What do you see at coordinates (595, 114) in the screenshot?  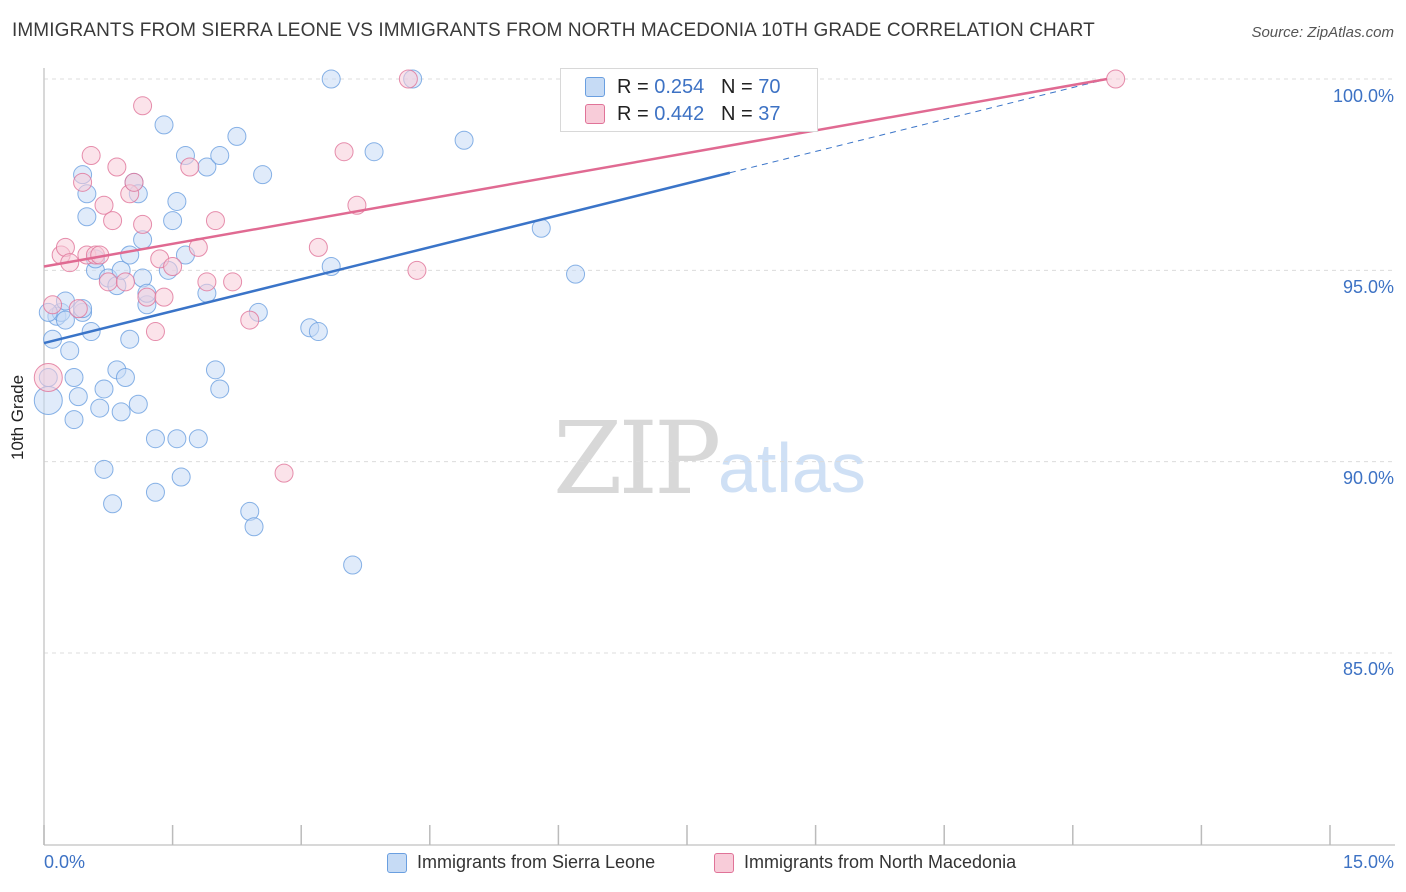 I see `legend-swatch-north-macedonia` at bounding box center [595, 114].